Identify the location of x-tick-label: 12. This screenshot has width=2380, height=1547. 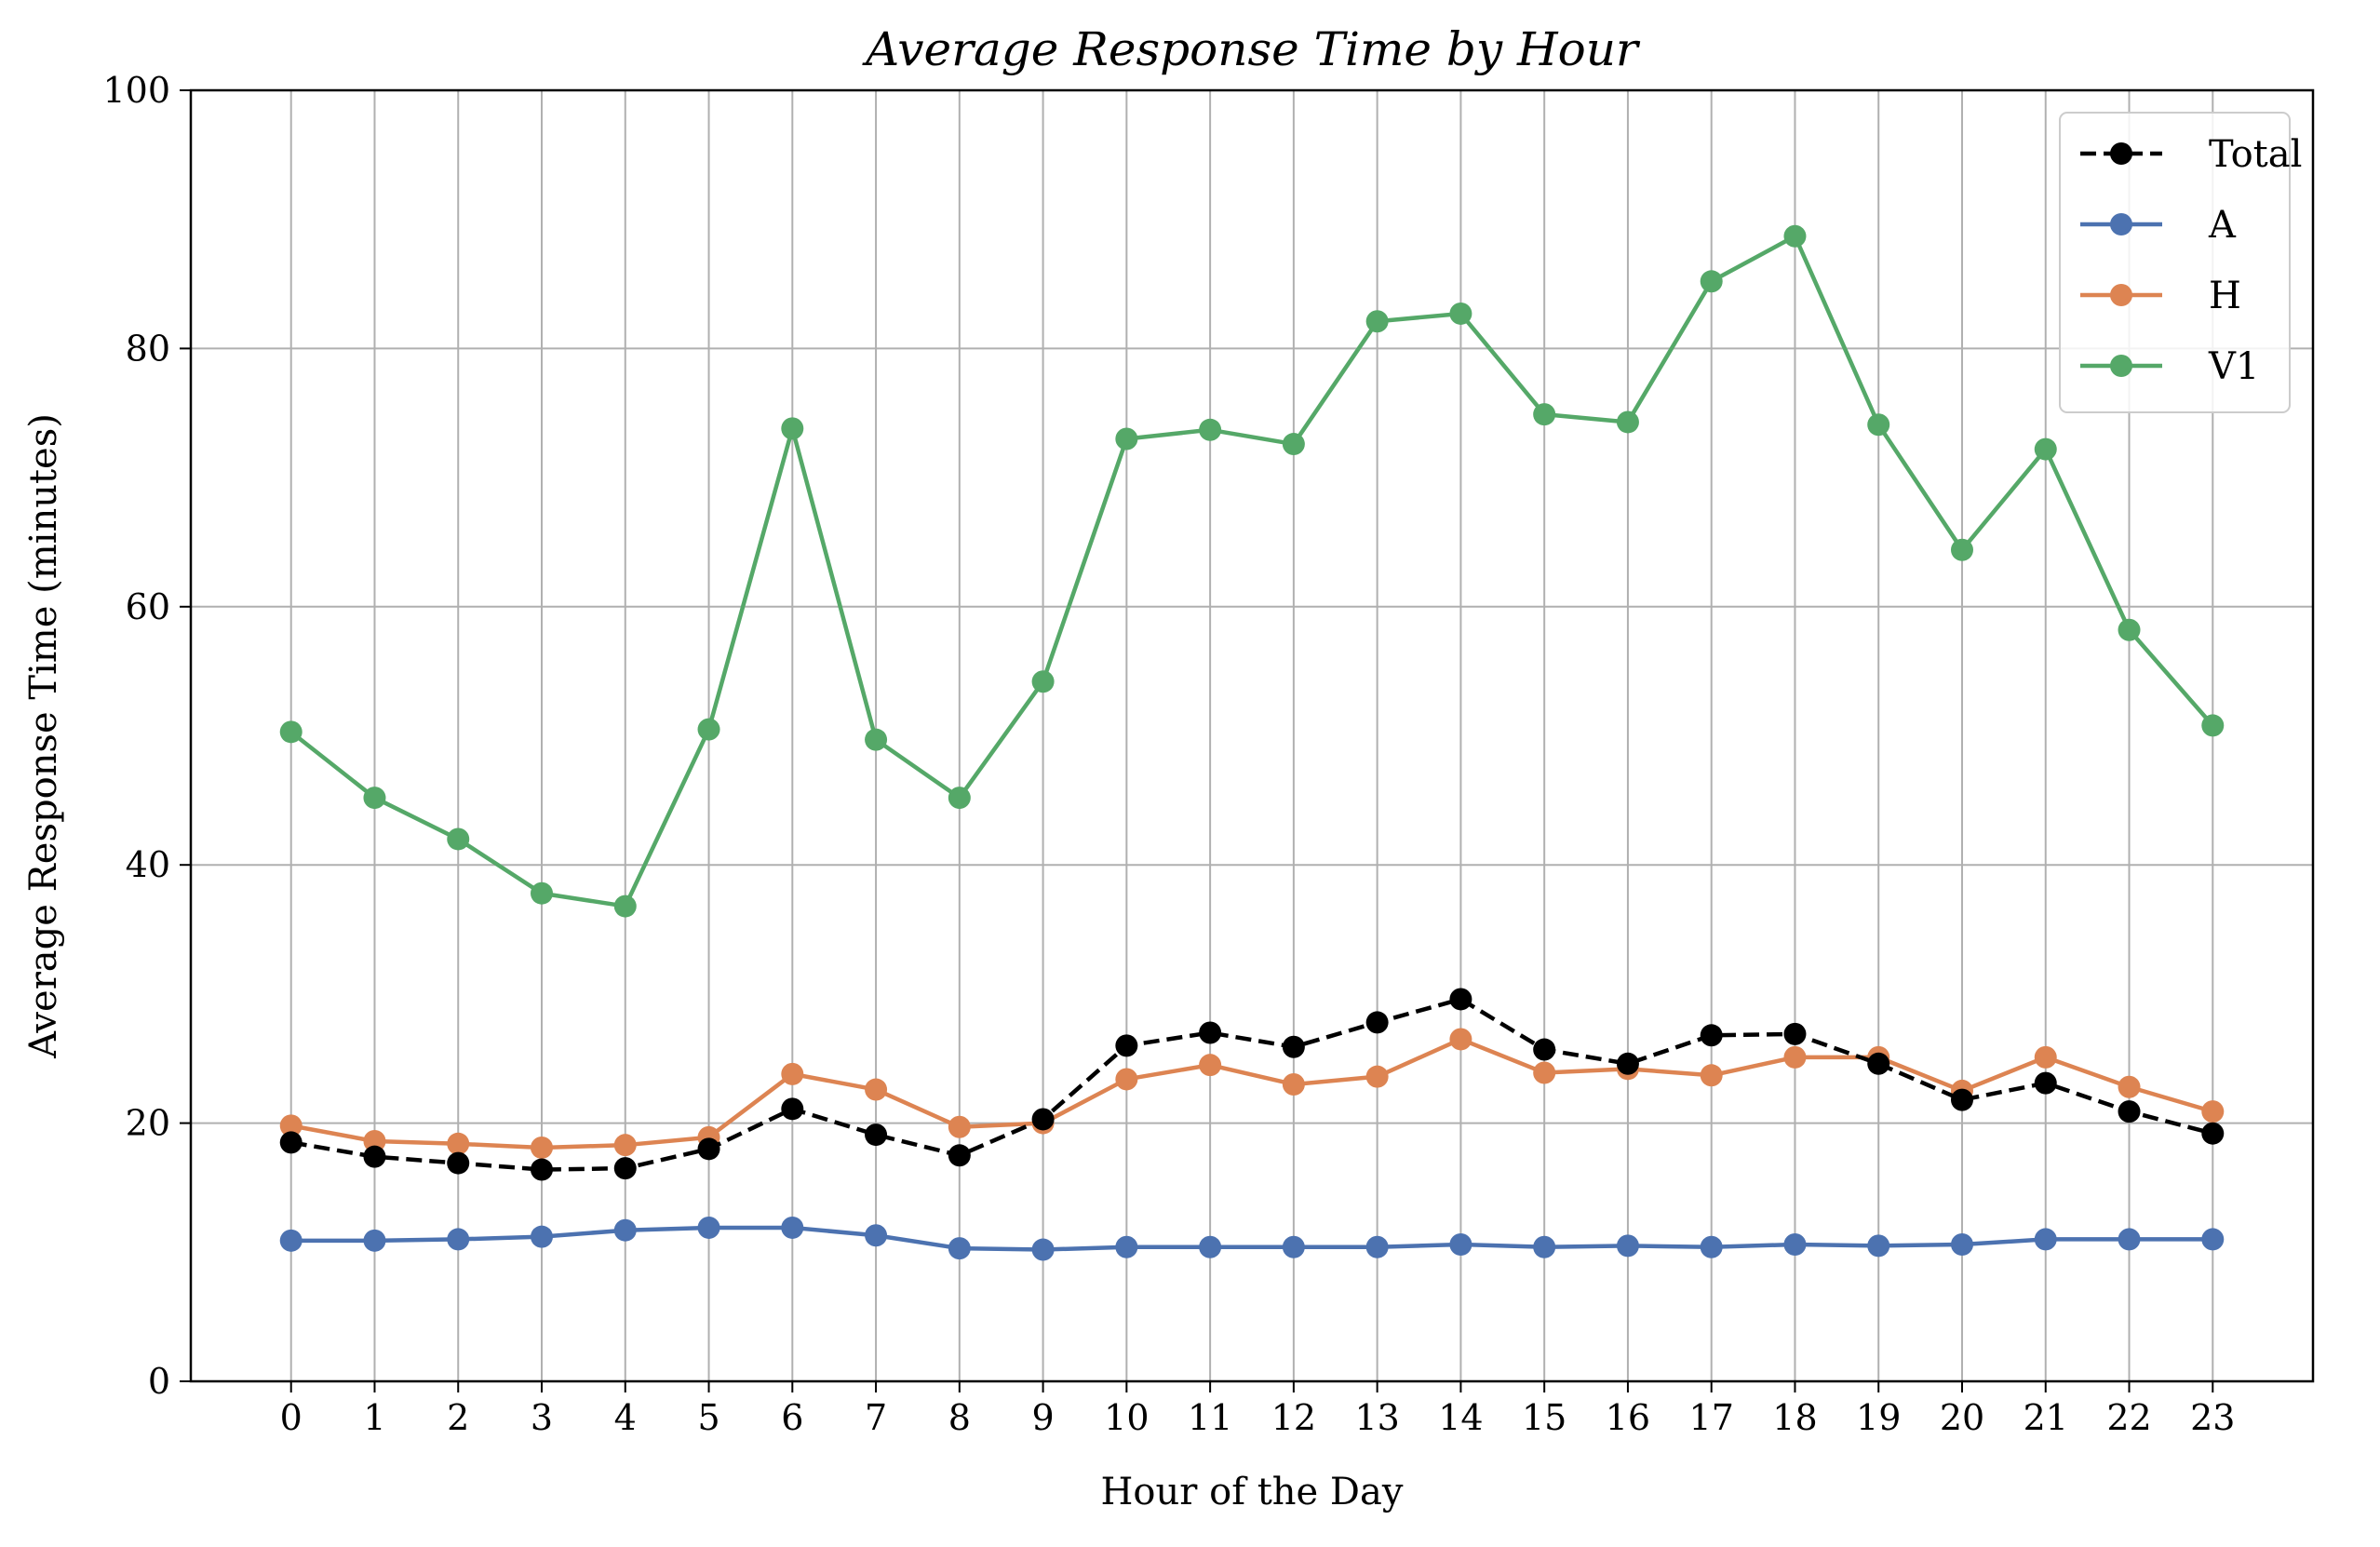
(1293, 1417).